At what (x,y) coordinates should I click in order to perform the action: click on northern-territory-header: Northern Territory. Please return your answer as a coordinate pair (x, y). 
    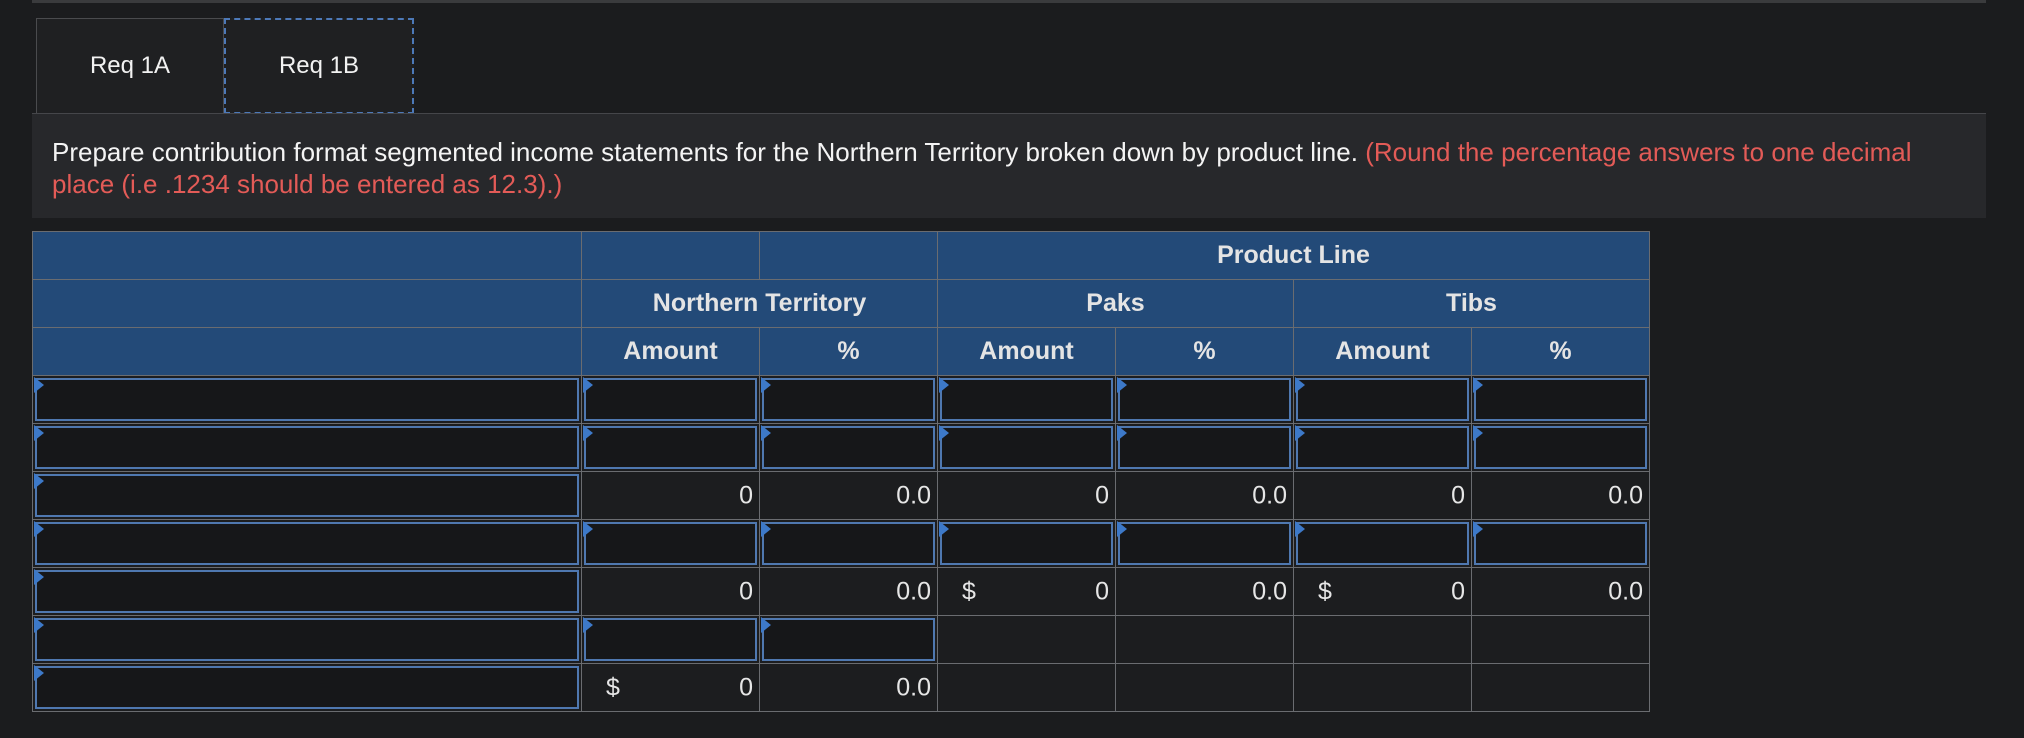
    Looking at the image, I should click on (759, 303).